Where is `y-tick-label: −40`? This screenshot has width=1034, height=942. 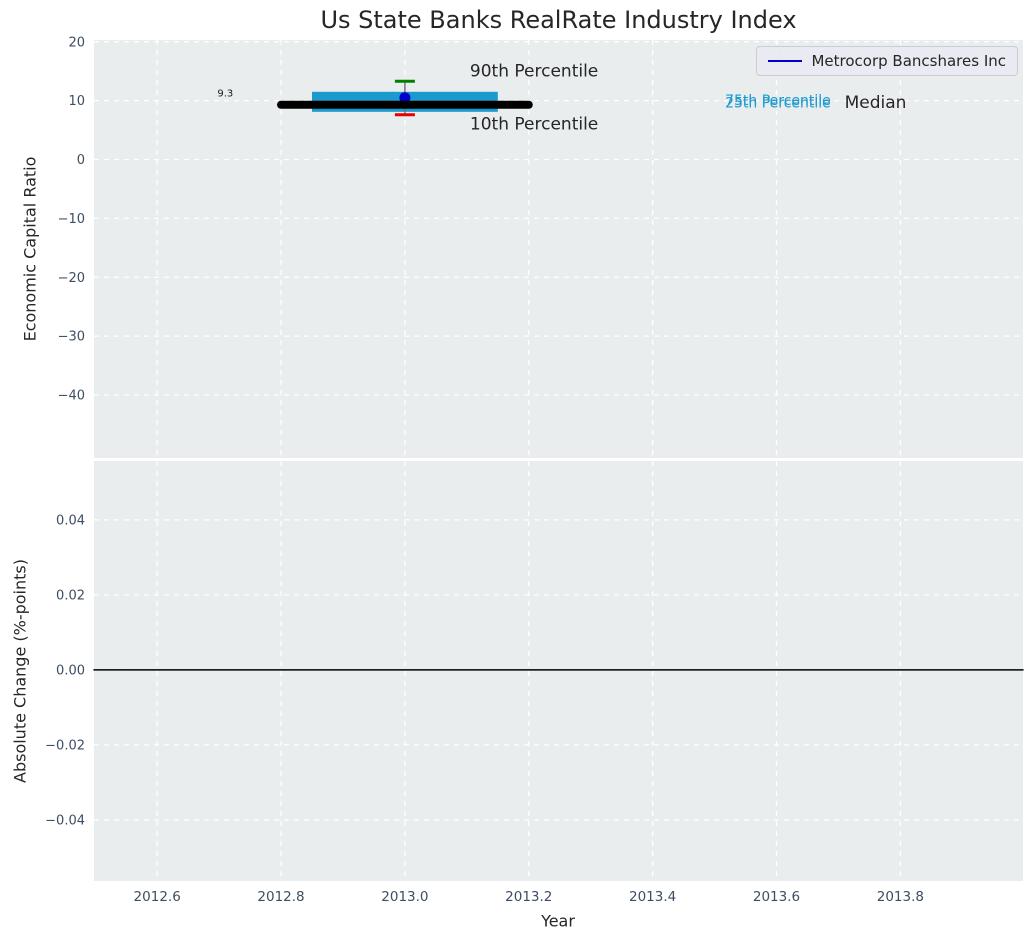 y-tick-label: −40 is located at coordinates (71, 396).